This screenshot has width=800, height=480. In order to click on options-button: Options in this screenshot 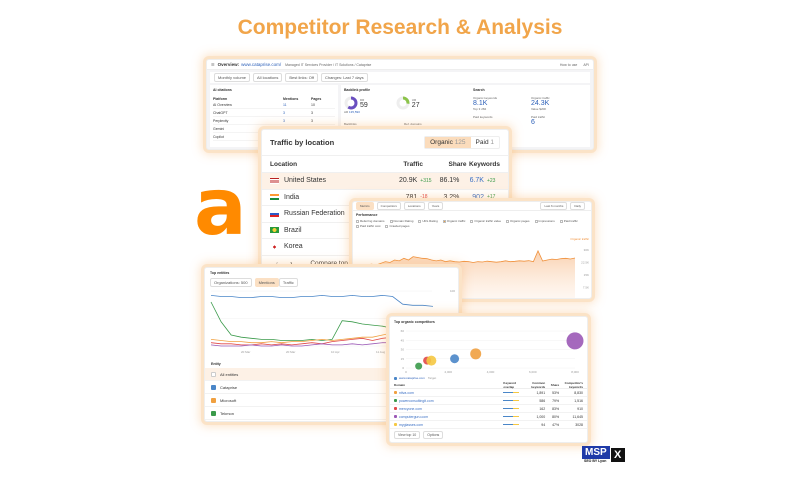, I will do `click(433, 435)`.